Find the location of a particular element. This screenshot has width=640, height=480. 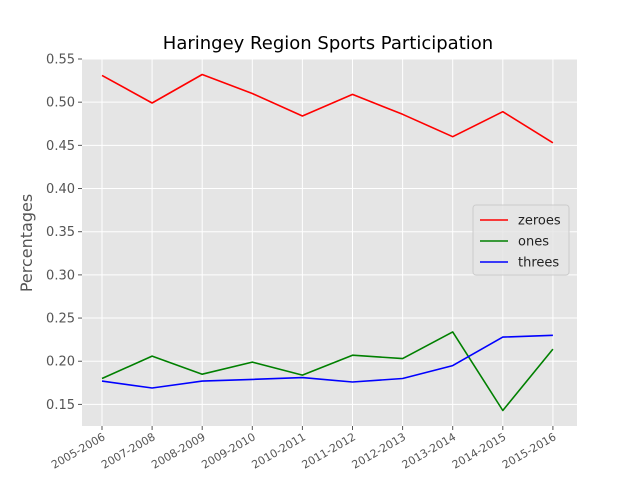

y-tick-label: 0.15 is located at coordinates (60, 405).